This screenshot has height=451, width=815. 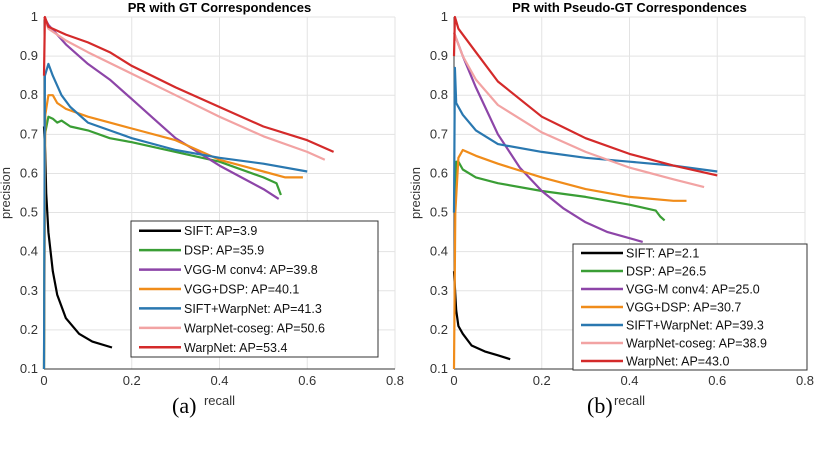 What do you see at coordinates (662, 254) in the screenshot?
I see `legend-entry: SIFT: AP=2.1` at bounding box center [662, 254].